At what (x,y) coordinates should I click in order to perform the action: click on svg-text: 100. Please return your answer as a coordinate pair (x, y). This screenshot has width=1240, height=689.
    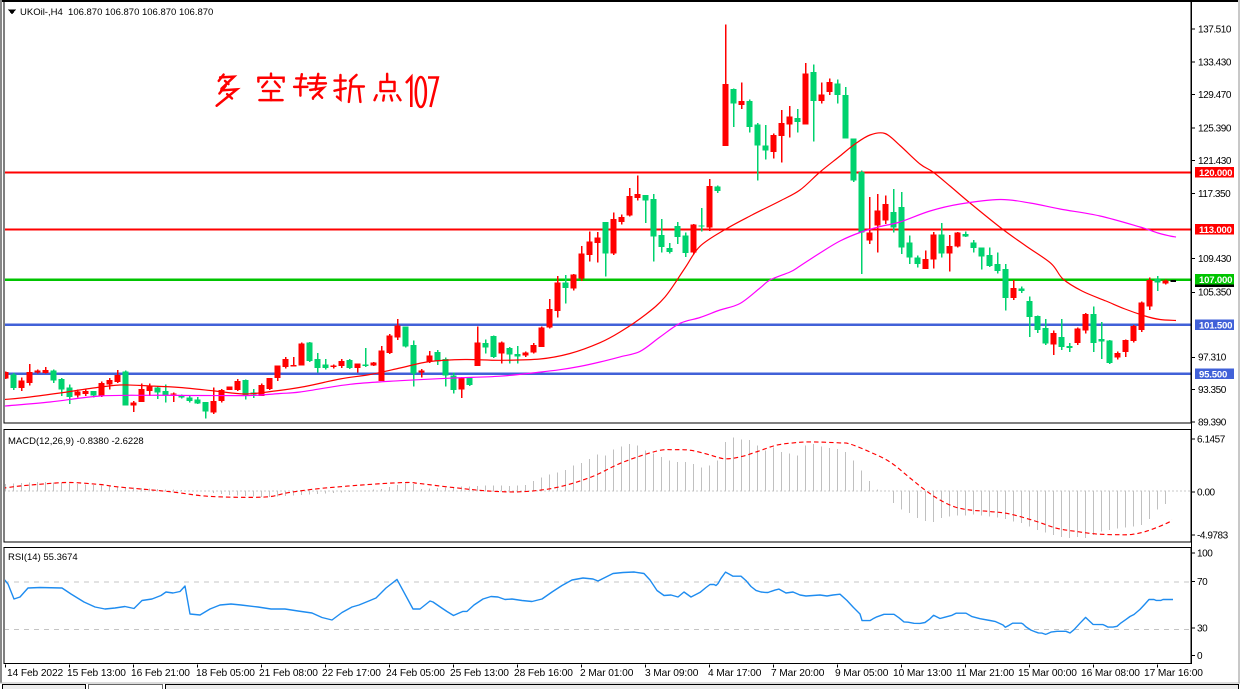
    Looking at the image, I should click on (1205, 553).